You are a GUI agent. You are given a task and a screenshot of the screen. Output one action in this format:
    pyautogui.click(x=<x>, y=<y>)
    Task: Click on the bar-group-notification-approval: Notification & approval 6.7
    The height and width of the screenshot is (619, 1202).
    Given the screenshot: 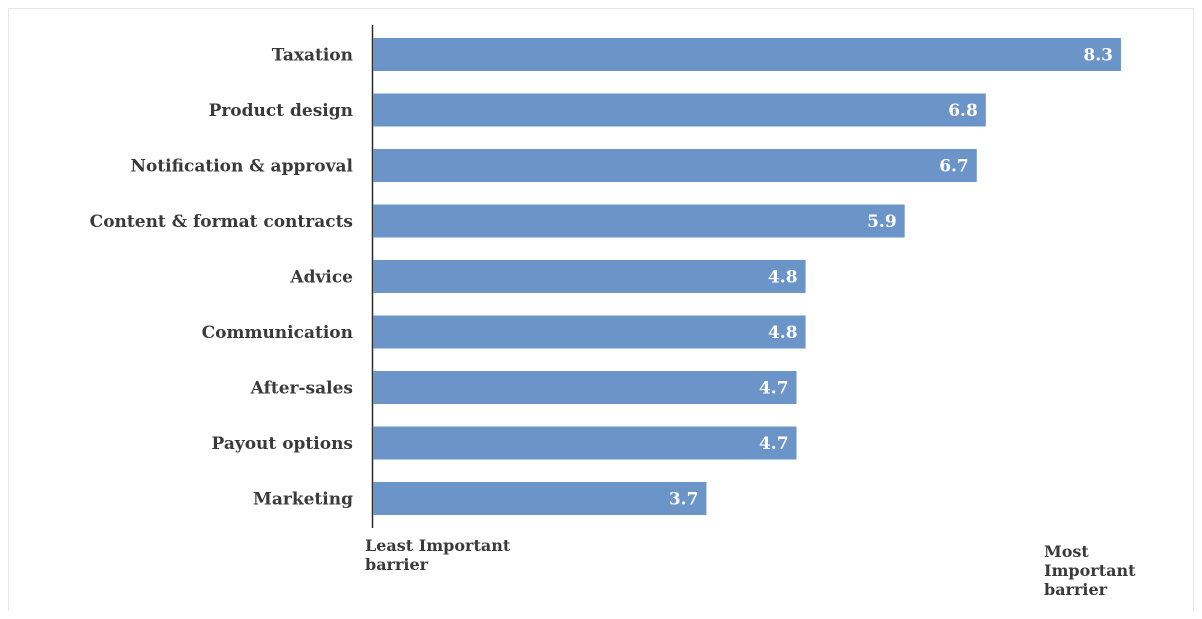 What is the action you would take?
    pyautogui.click(x=553, y=165)
    